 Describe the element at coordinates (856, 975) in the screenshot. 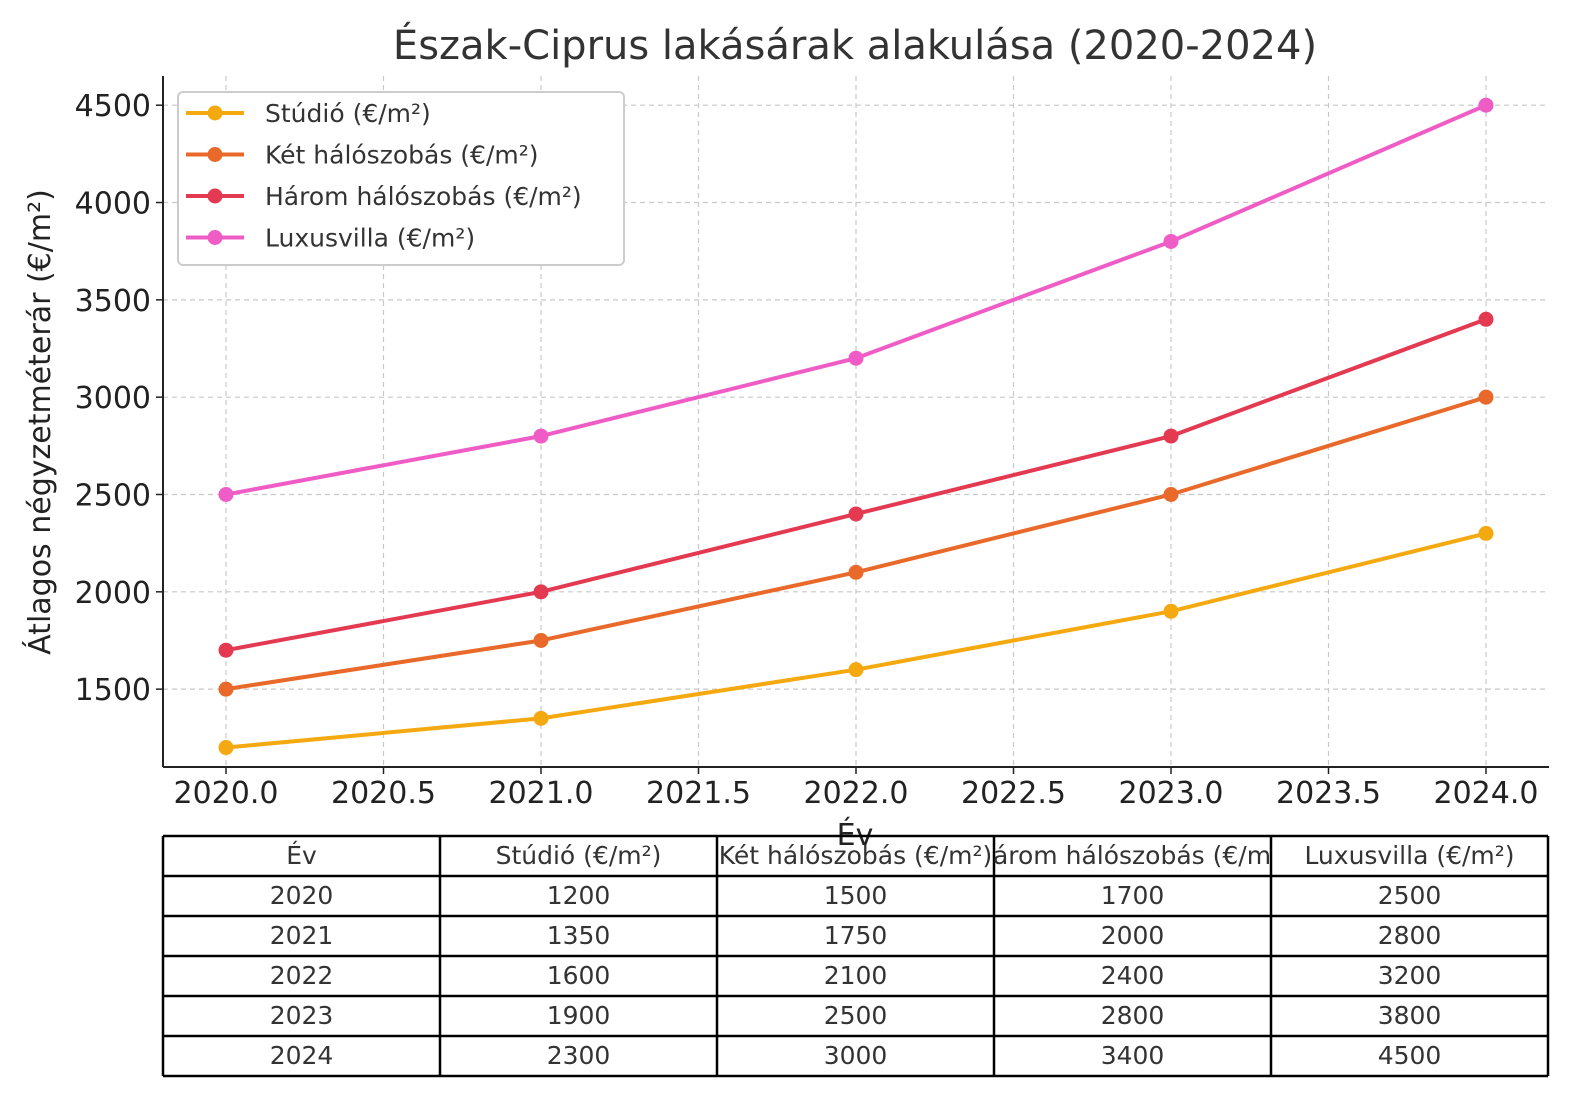

I see `table-cell: 2100` at that location.